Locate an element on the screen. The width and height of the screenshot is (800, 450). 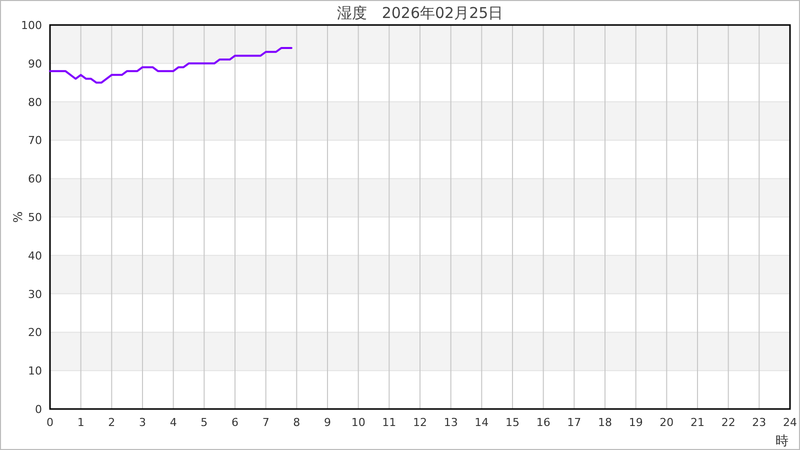
y-tick-label: 0 is located at coordinates (38, 409).